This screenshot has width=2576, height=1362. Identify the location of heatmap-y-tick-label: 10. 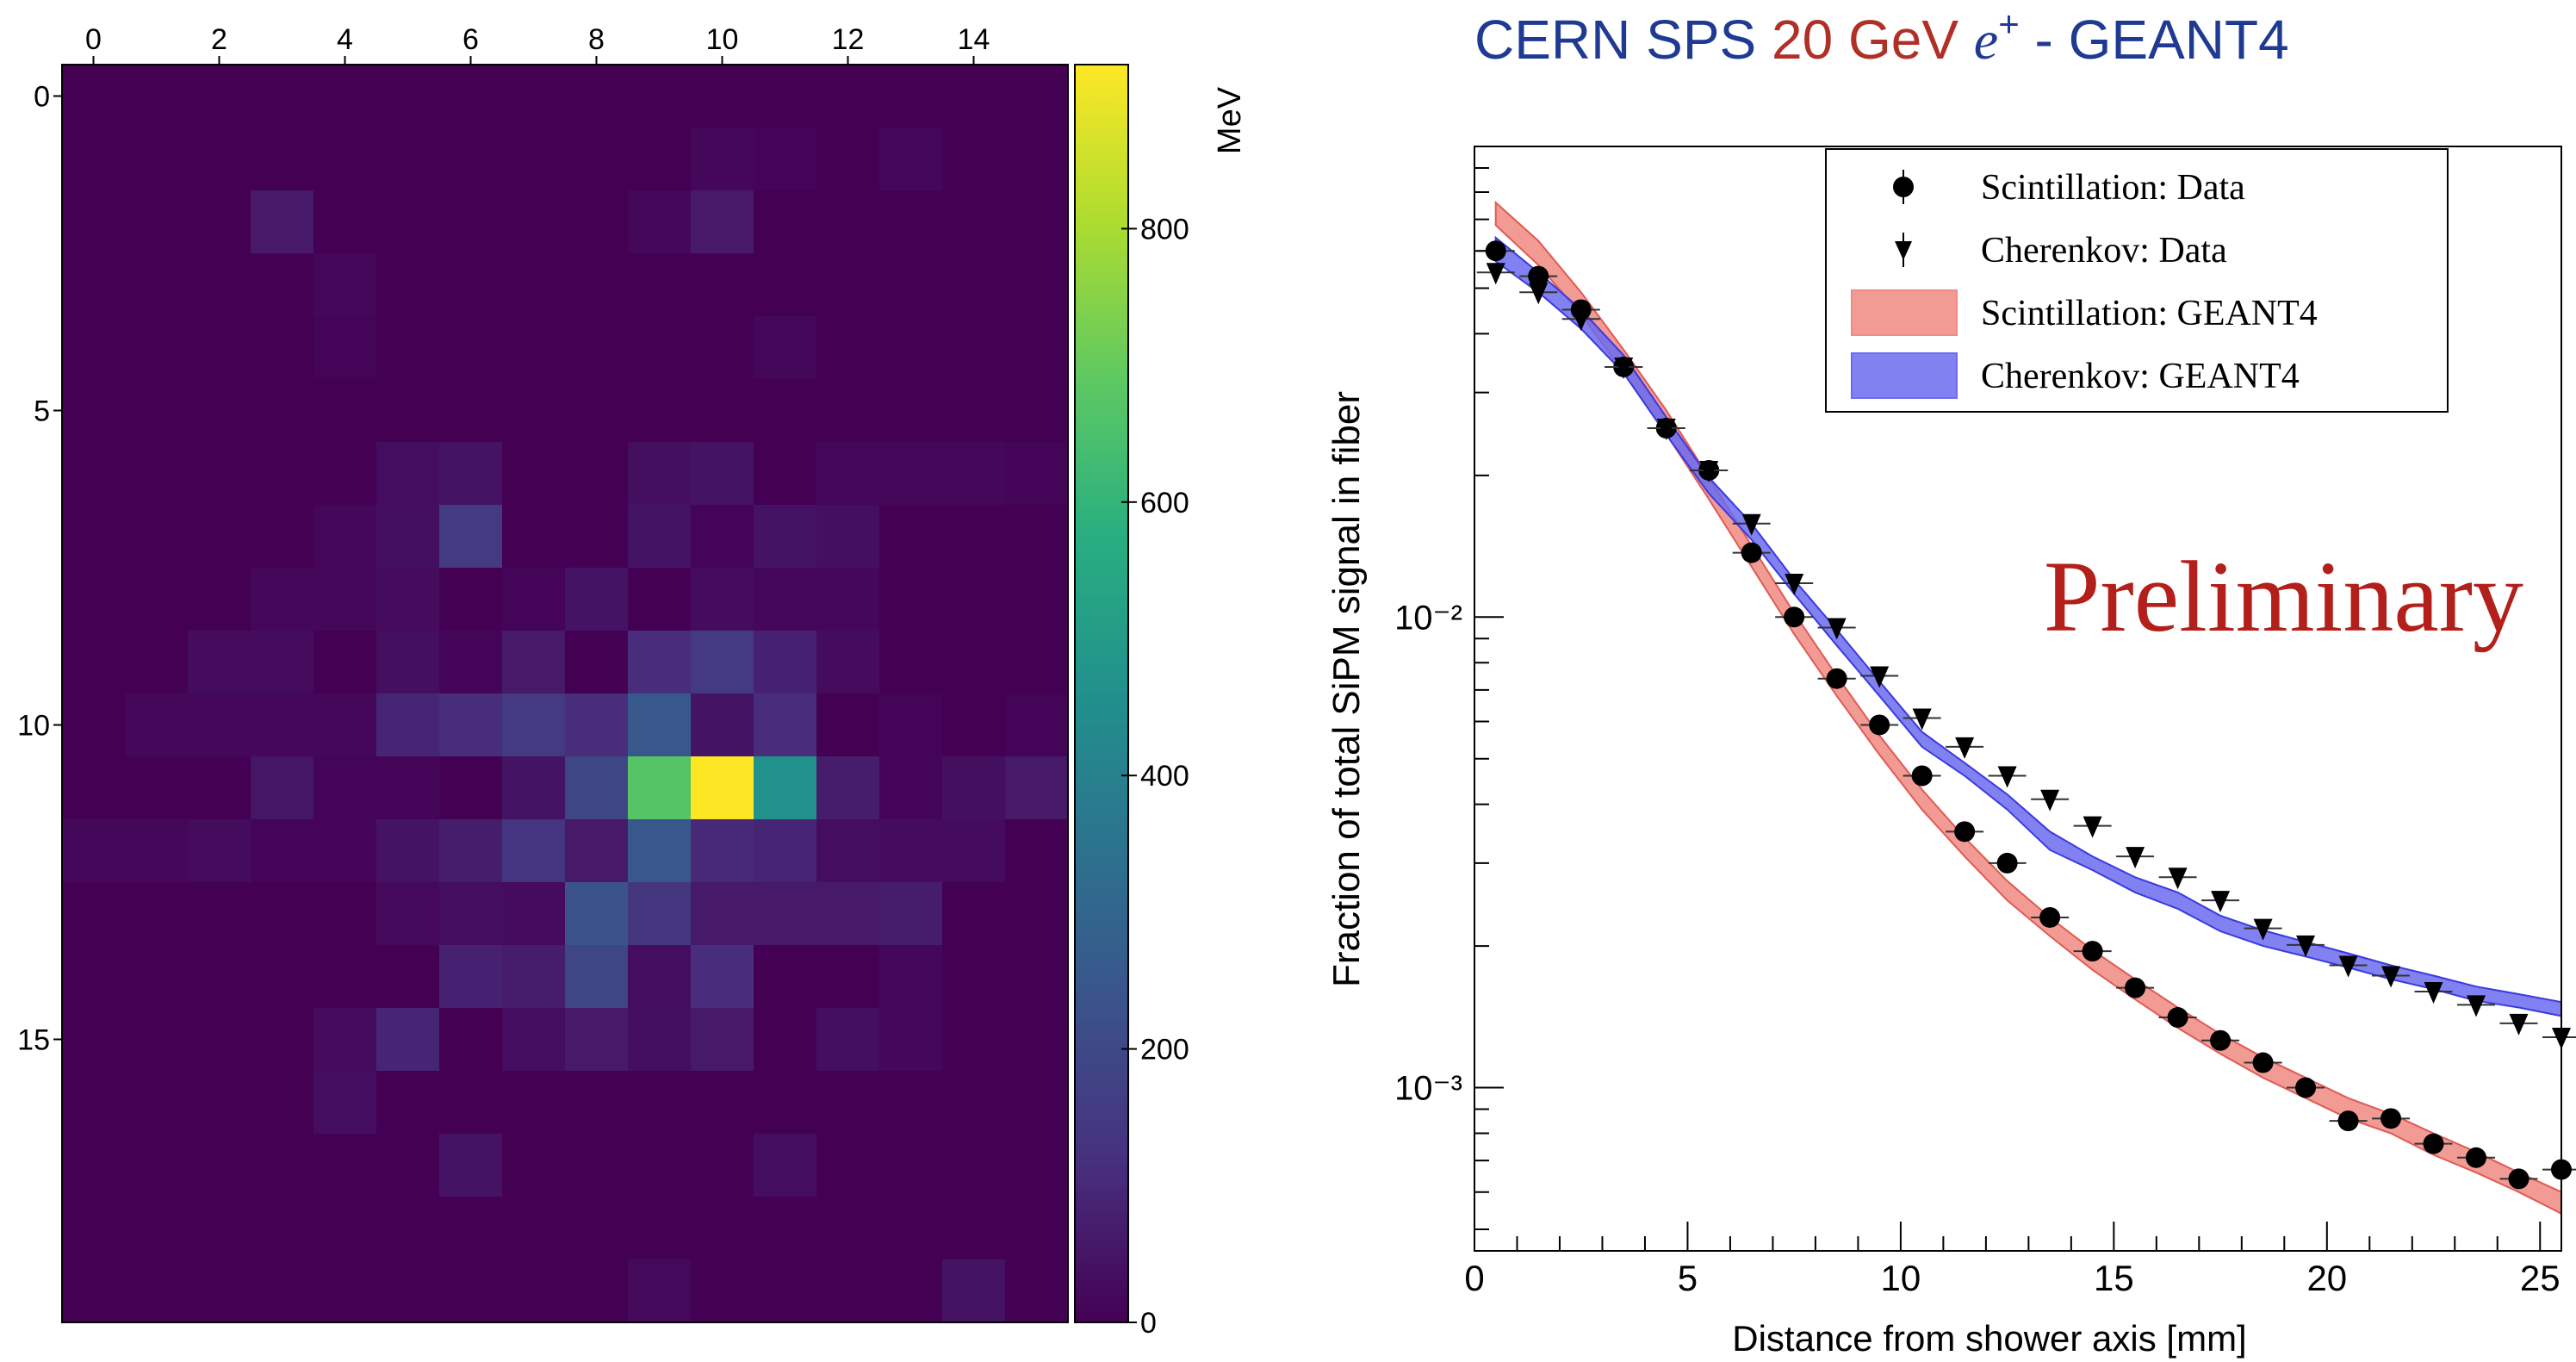
(33, 726).